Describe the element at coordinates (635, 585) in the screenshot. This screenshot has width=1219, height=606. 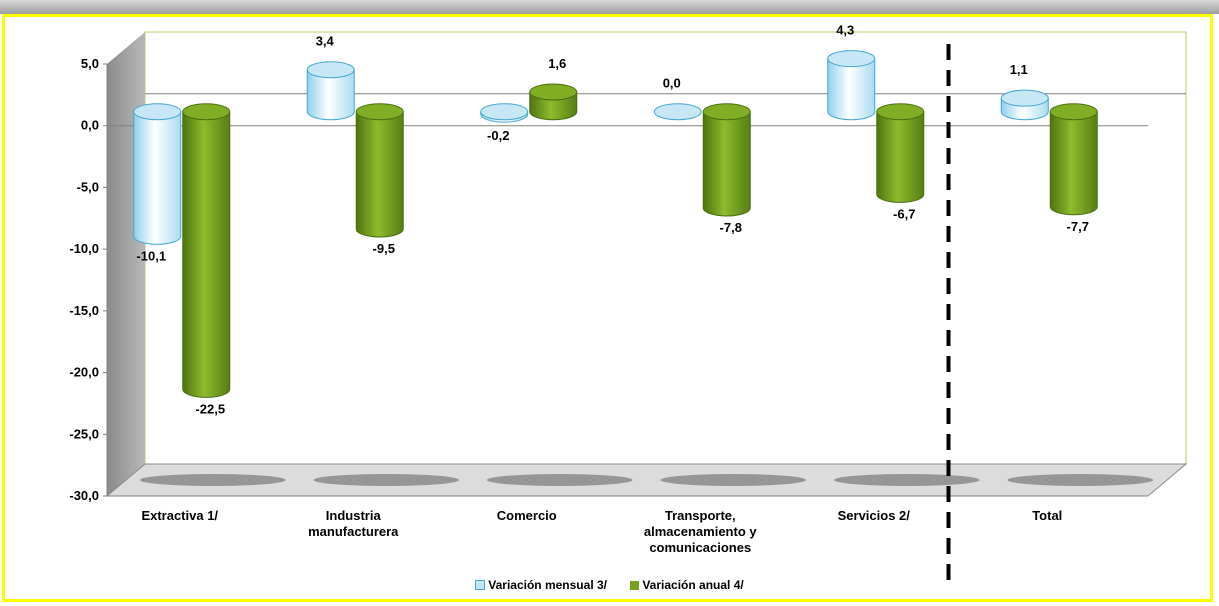
I see `legend-swatch-anual` at that location.